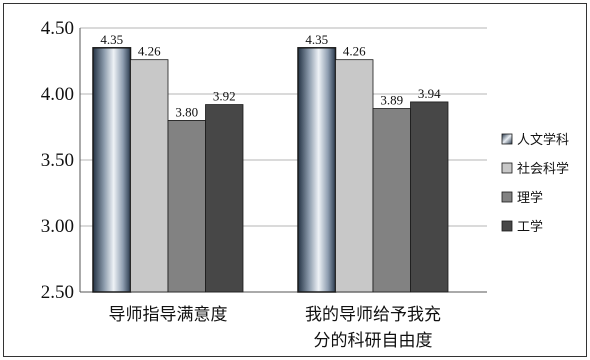 This screenshot has height=360, width=590. What do you see at coordinates (391, 100) in the screenshot?
I see `data-label: 3.89` at bounding box center [391, 100].